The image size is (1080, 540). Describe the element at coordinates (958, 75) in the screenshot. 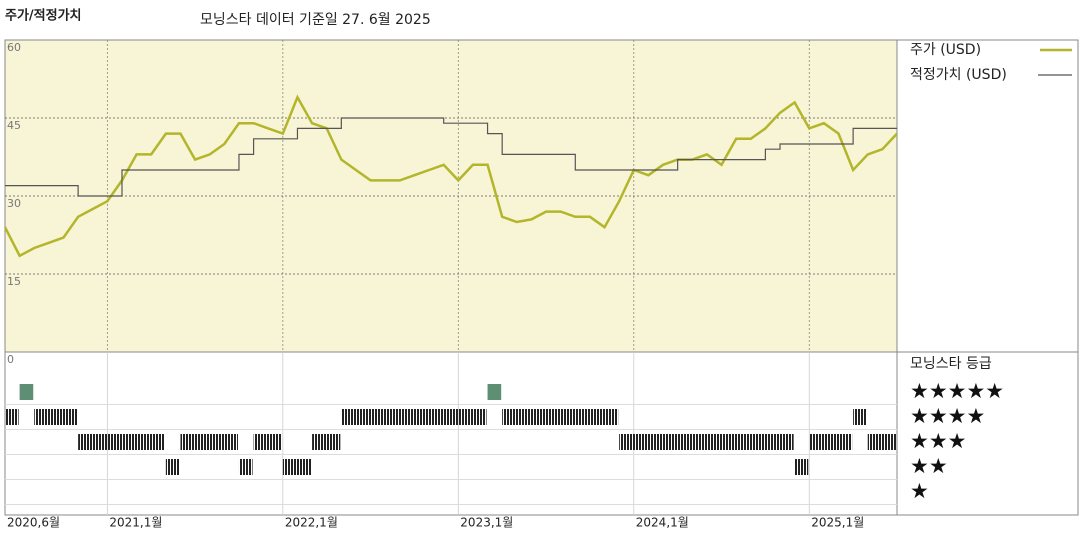

I see `legend-label: 적정가치 (USD)` at that location.